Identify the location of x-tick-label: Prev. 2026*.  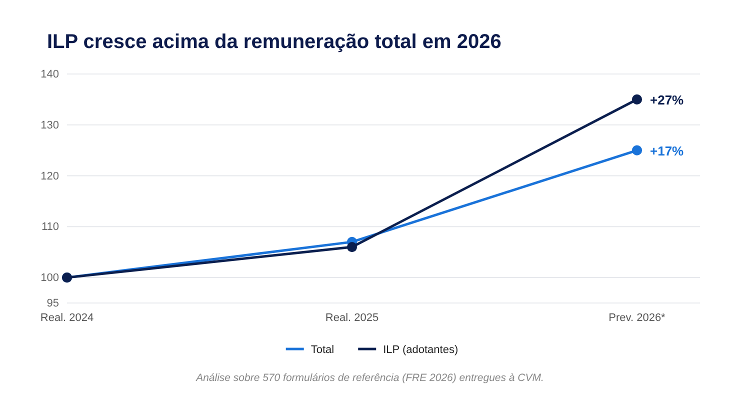
(637, 318).